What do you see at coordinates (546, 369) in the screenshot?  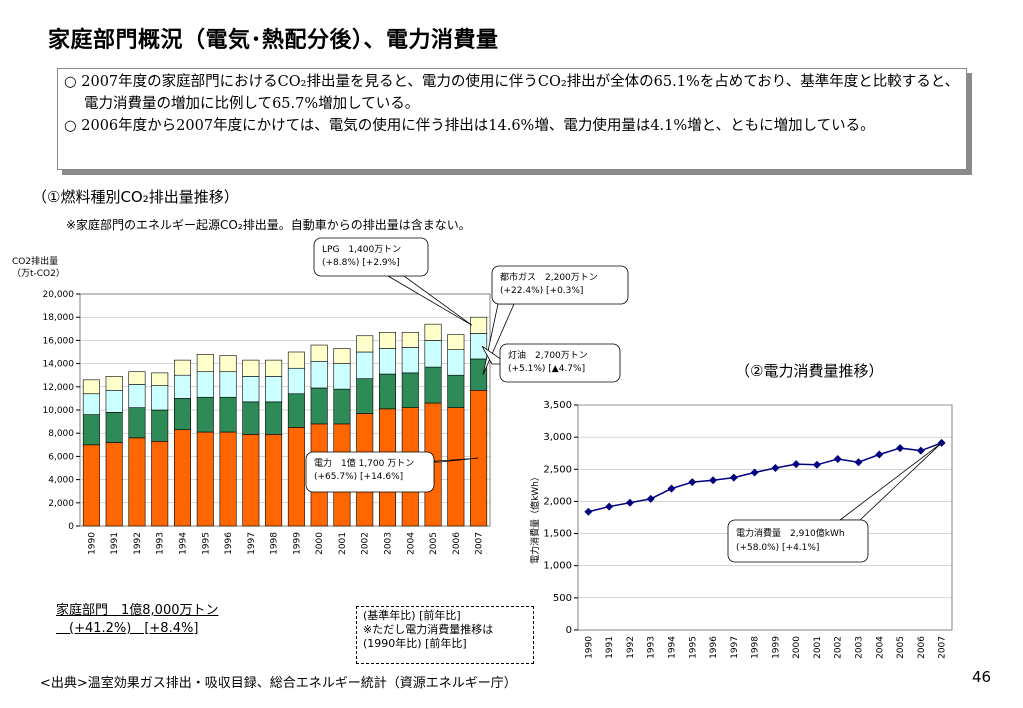 I see `co2-callout-text: (+5.1%) [▲4.7%]` at bounding box center [546, 369].